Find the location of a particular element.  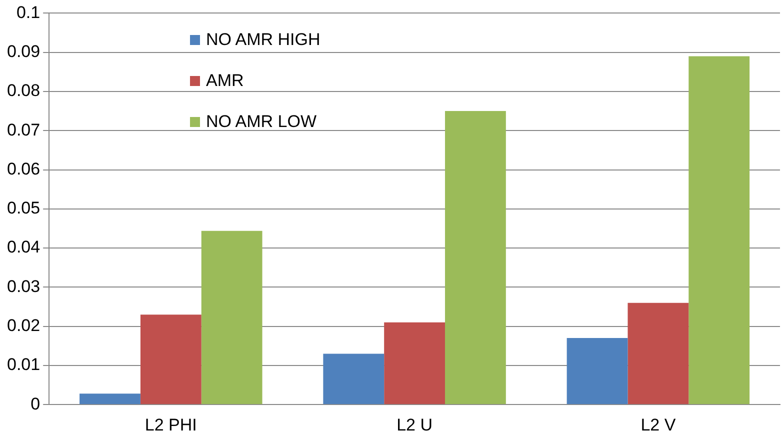

legend-label: AMR is located at coordinates (225, 81).